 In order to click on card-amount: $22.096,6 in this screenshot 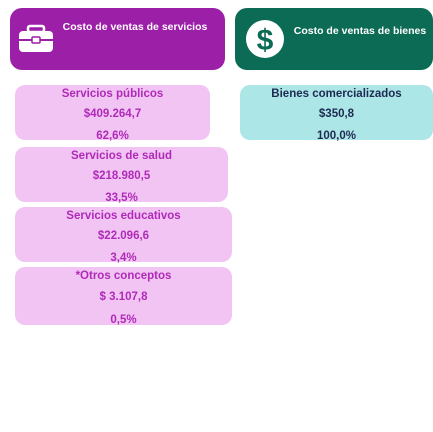, I will do `click(123, 236)`.